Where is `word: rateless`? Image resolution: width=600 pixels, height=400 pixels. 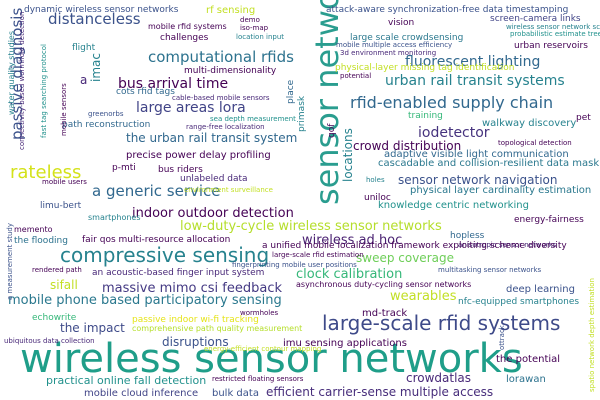
word: rateless is located at coordinates (45, 172).